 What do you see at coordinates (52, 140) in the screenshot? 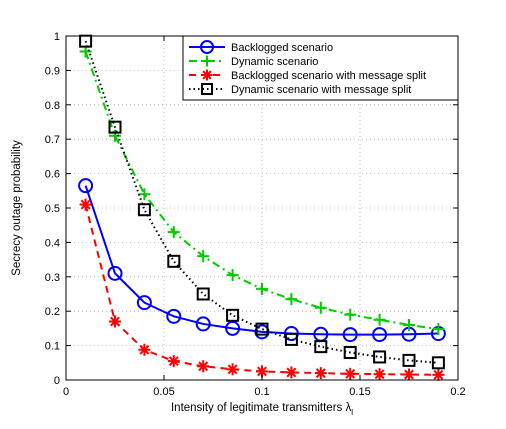
I see `y-tick-label: 0.7` at bounding box center [52, 140].